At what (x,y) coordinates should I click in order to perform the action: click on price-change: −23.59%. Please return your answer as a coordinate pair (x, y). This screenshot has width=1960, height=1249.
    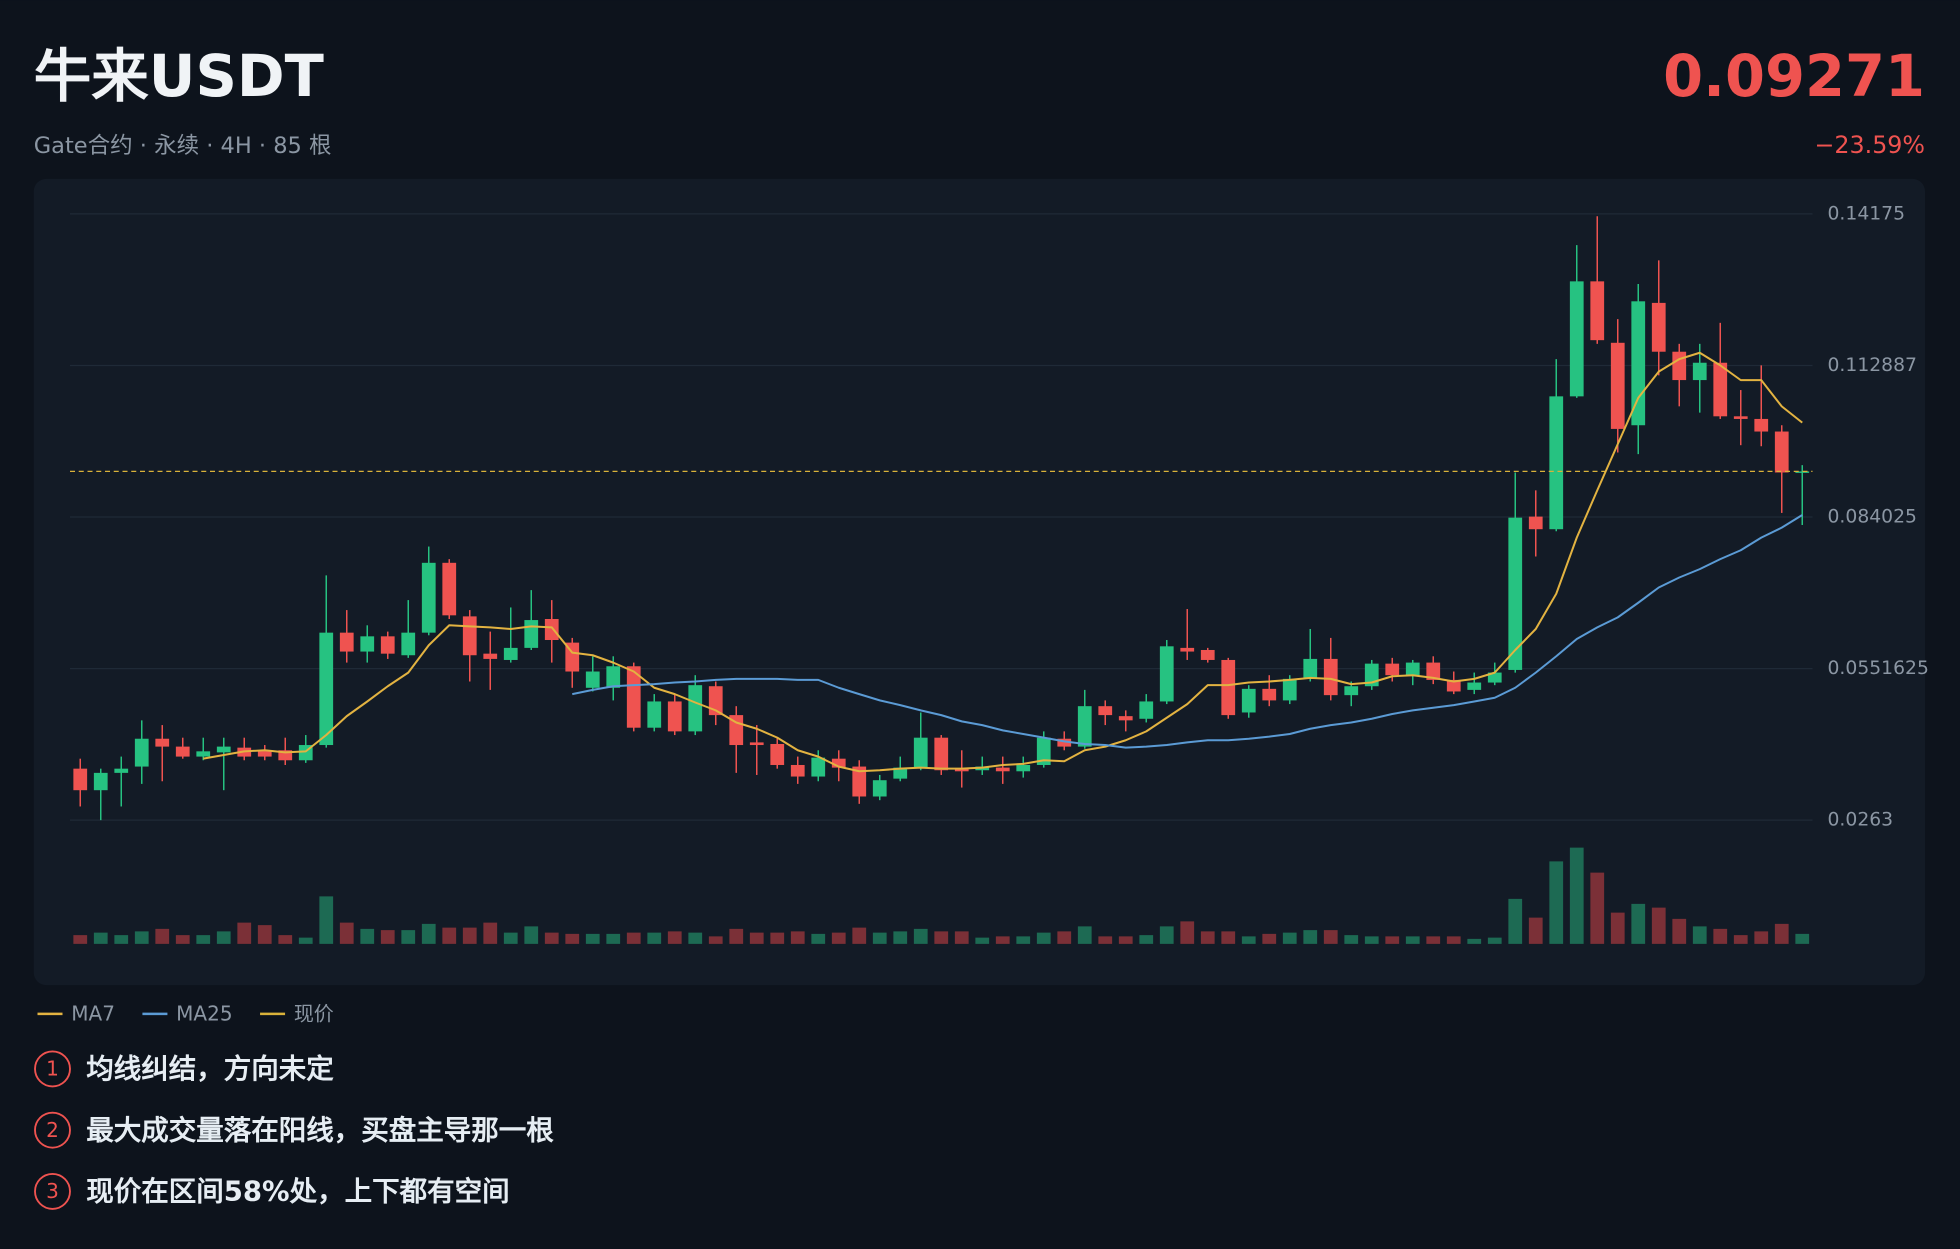
    Looking at the image, I should click on (1870, 145).